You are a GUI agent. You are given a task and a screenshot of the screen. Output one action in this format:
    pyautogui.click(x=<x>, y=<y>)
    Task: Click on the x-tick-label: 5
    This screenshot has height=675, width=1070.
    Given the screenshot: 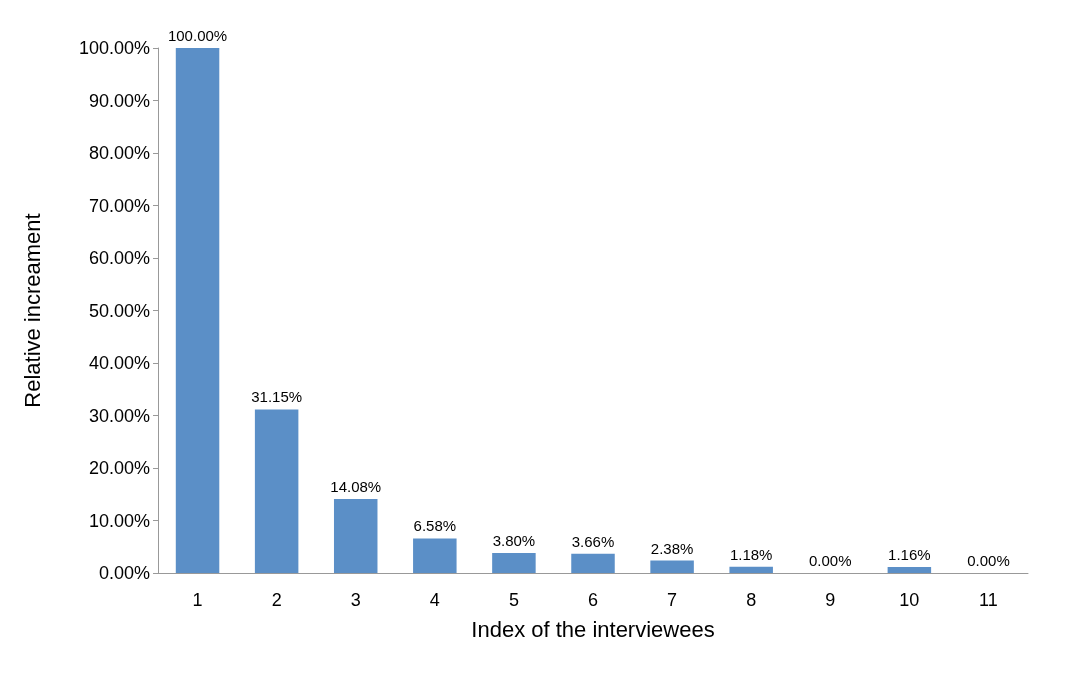 What is the action you would take?
    pyautogui.click(x=513, y=600)
    